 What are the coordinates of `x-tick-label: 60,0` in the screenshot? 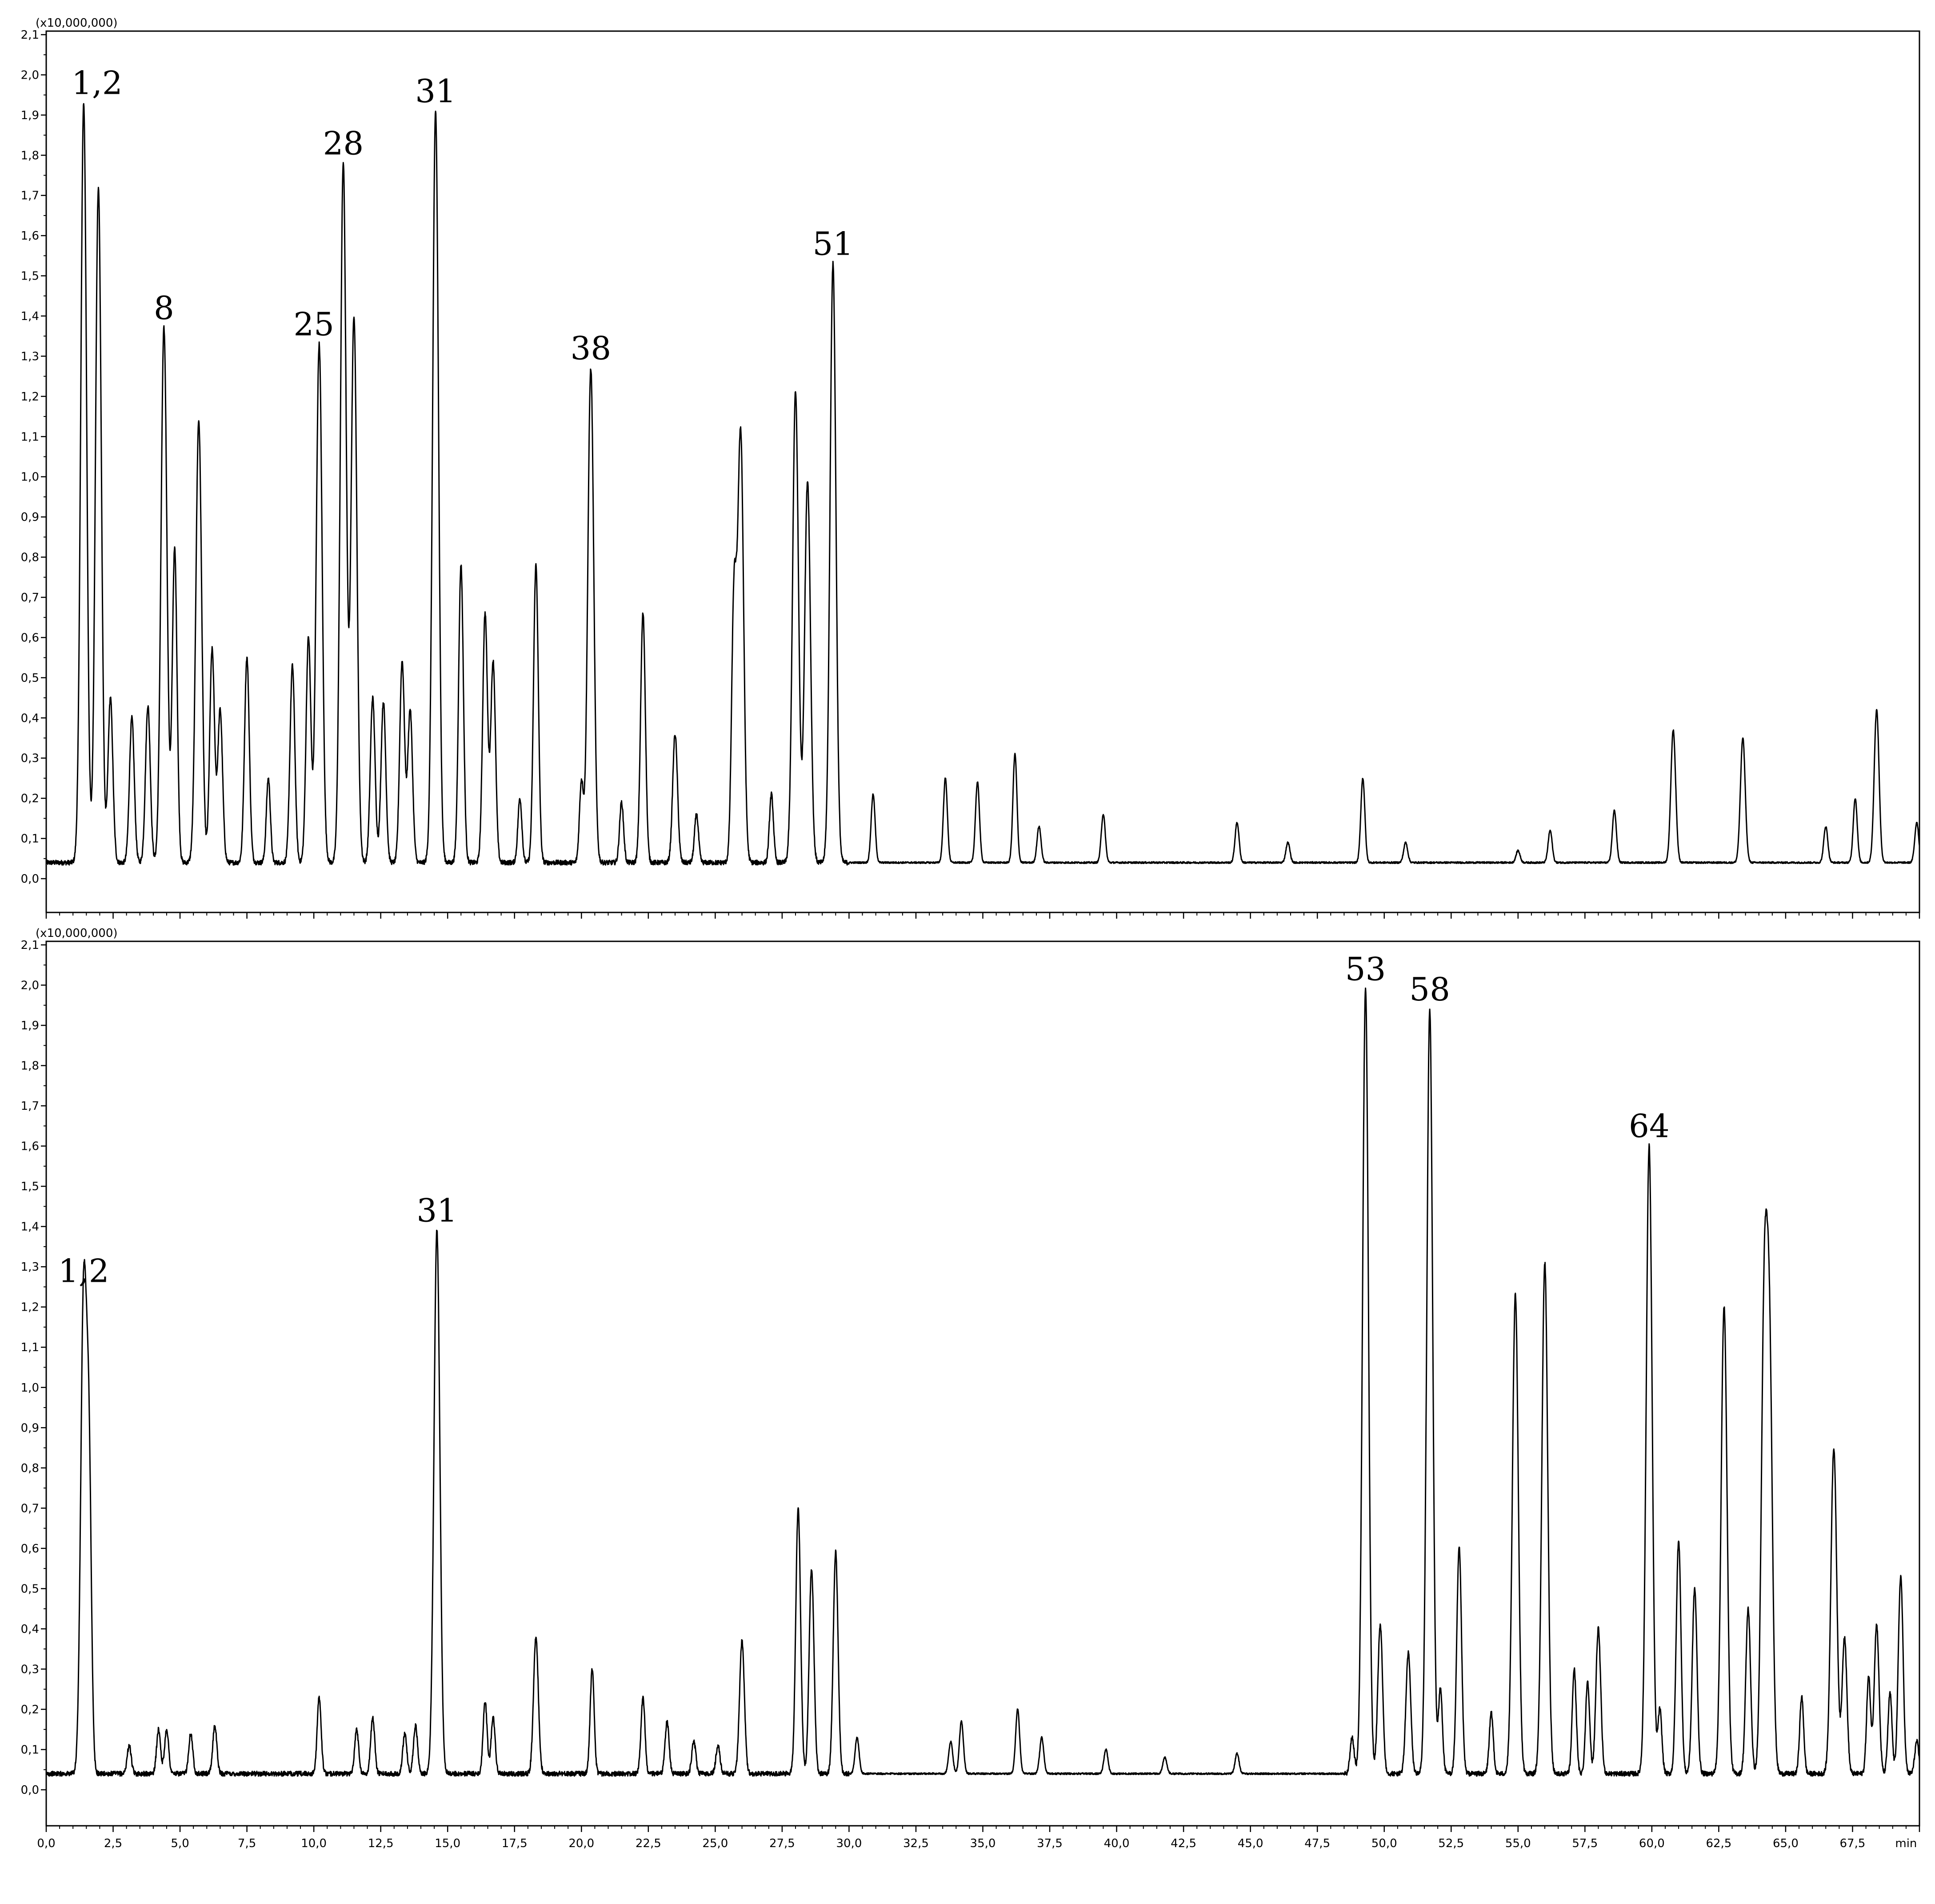 It's located at (1652, 1843).